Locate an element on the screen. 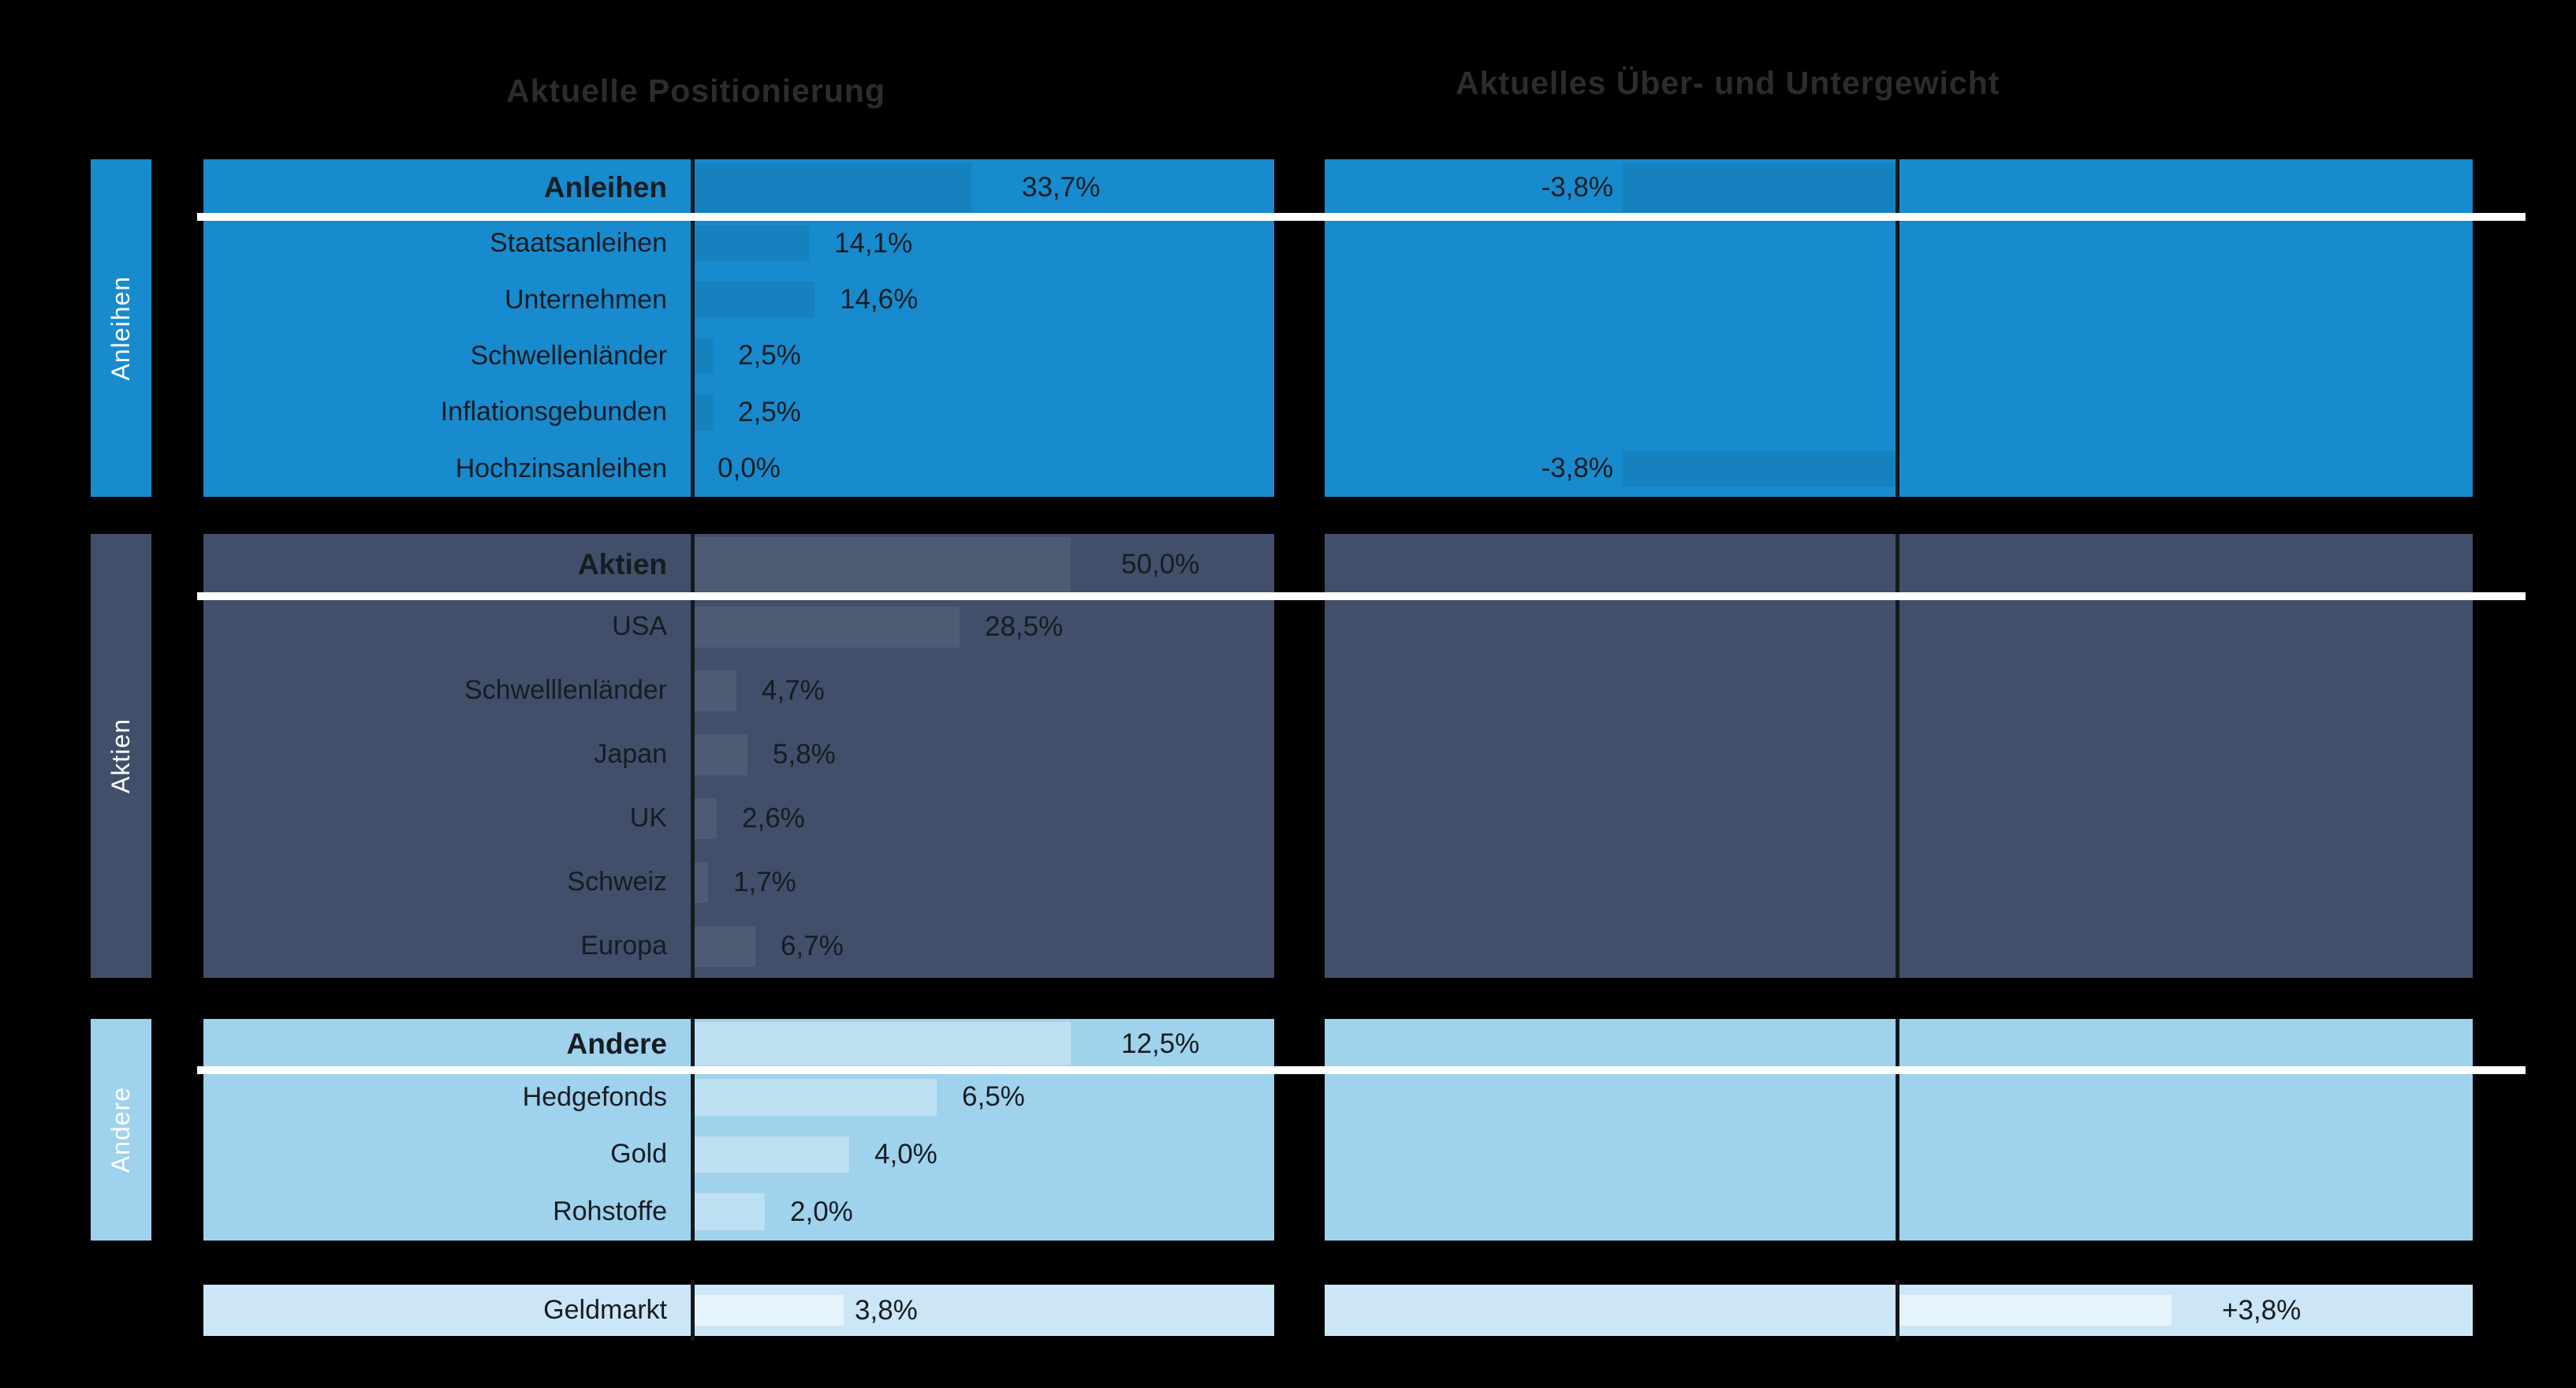  value-label-staatsanleihen: 14,1% is located at coordinates (873, 243).